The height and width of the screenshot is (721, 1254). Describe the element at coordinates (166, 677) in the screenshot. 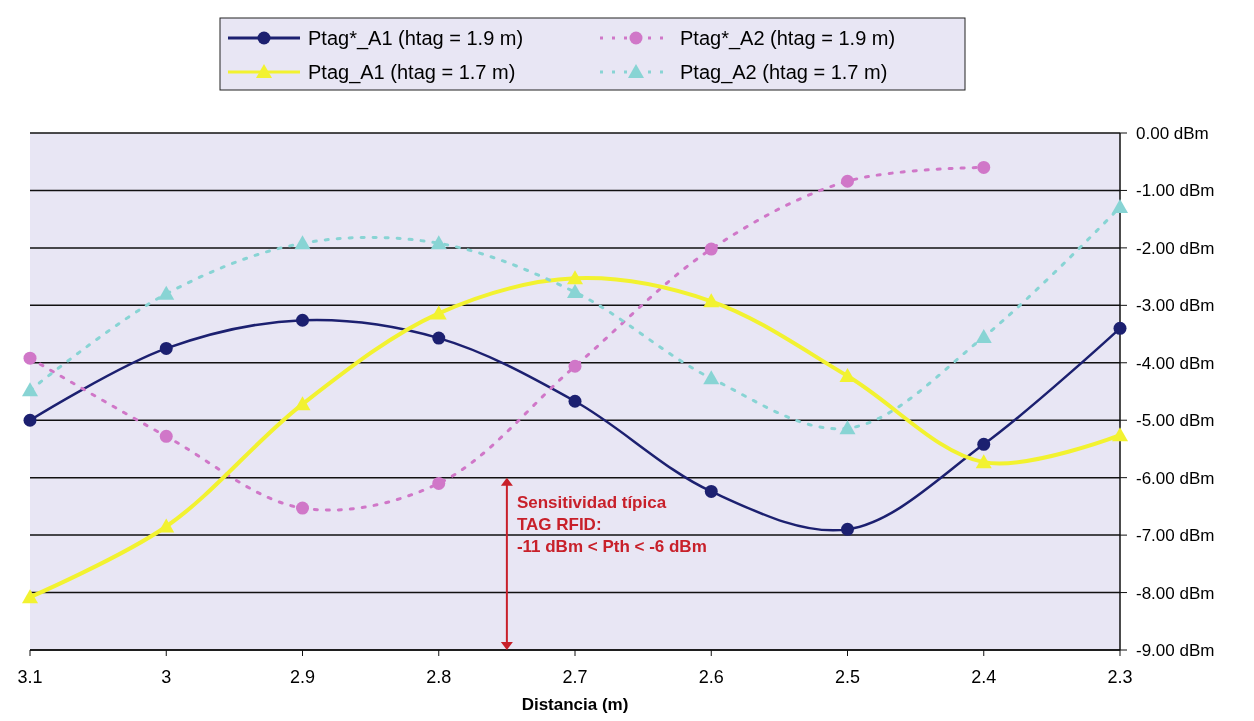

I see `x-tick-label: 3` at that location.